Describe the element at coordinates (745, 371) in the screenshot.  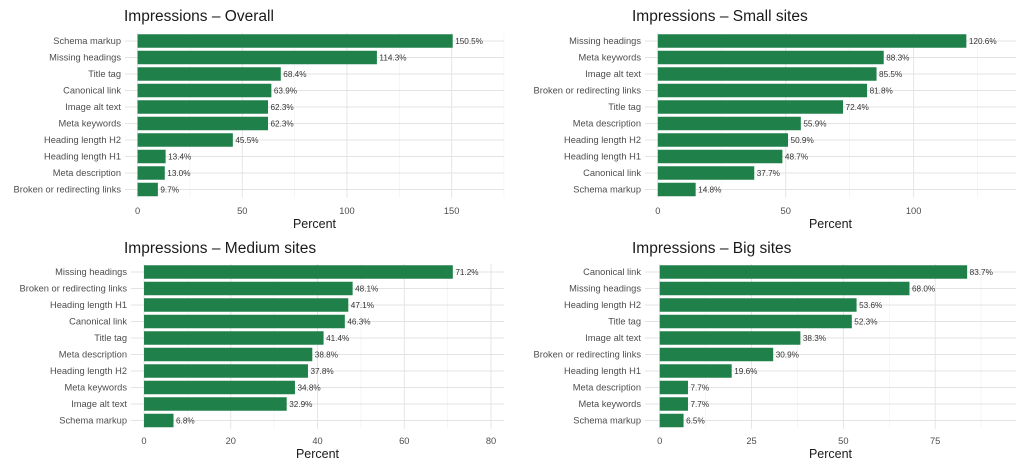
I see `data-label: 19.6%` at that location.